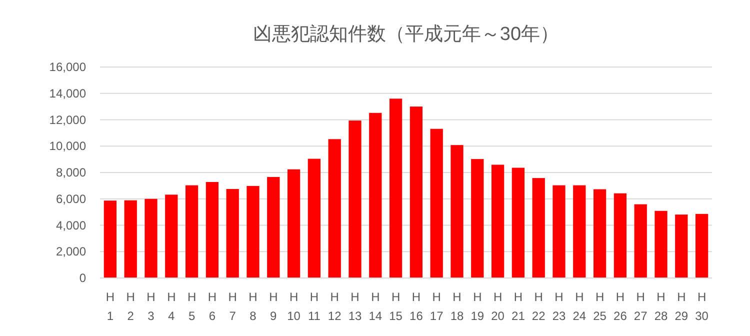  Describe the element at coordinates (559, 306) in the screenshot. I see `x-tick-label: H 23` at that location.